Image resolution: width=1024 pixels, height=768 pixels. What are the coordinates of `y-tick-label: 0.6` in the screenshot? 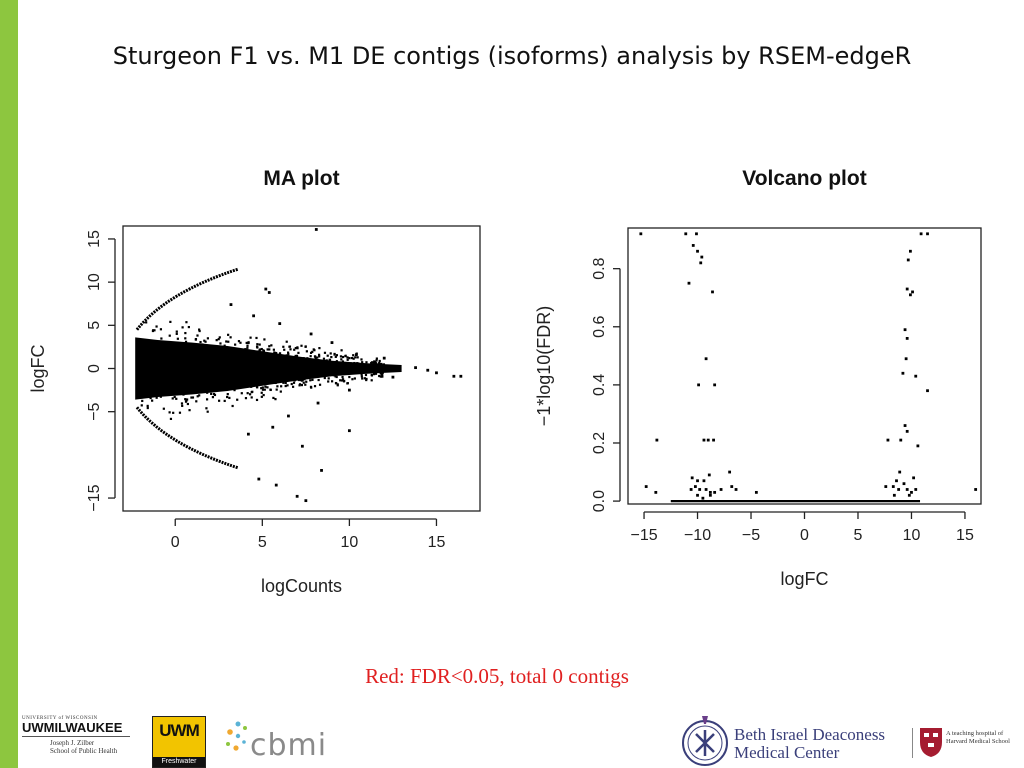 It's located at (599, 327).